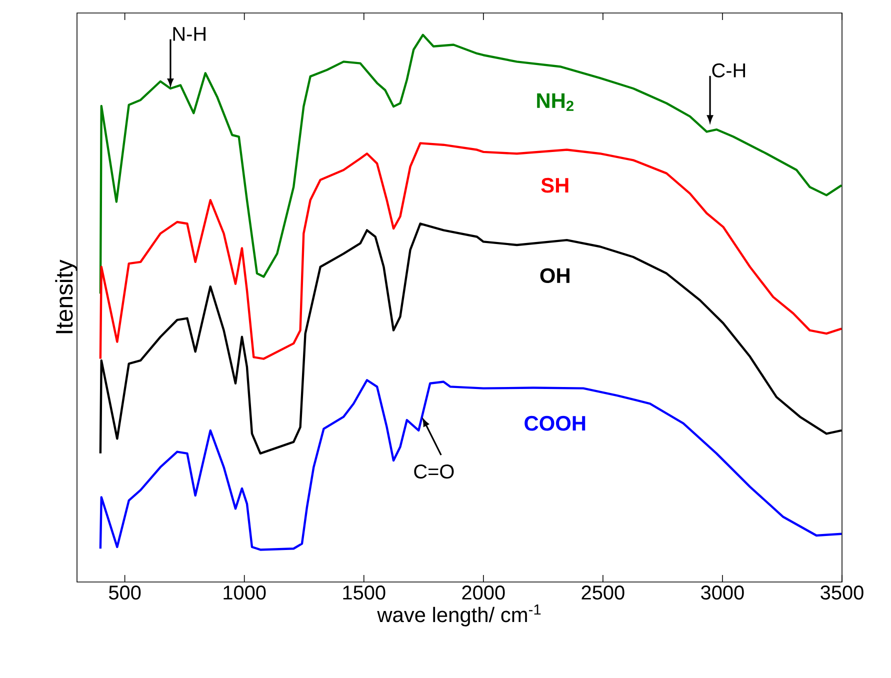  I want to click on series-label: SH, so click(554, 185).